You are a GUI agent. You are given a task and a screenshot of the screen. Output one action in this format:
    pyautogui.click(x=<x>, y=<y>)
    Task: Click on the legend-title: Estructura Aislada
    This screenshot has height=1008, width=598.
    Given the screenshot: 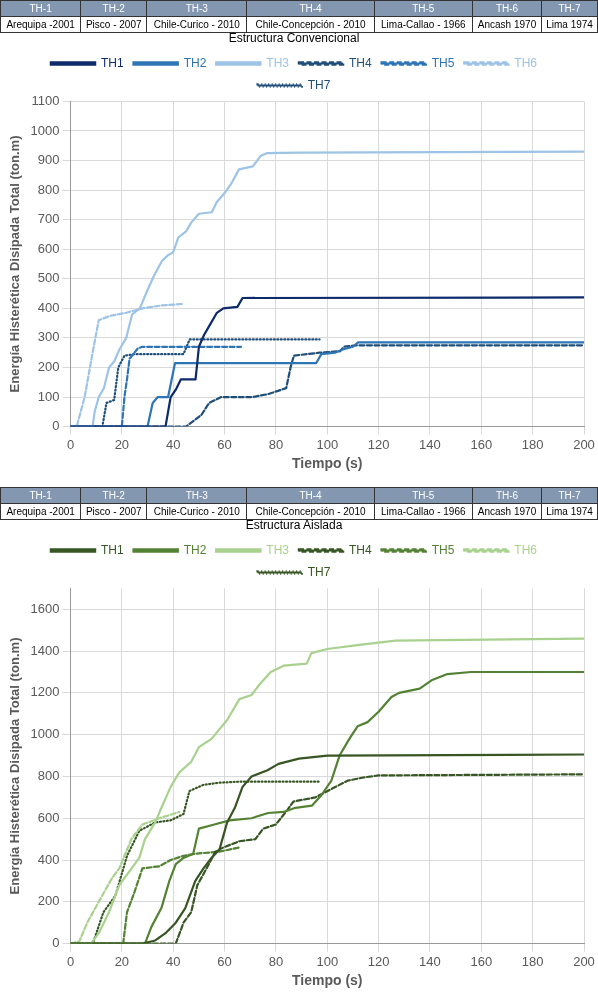 What is the action you would take?
    pyautogui.click(x=294, y=525)
    